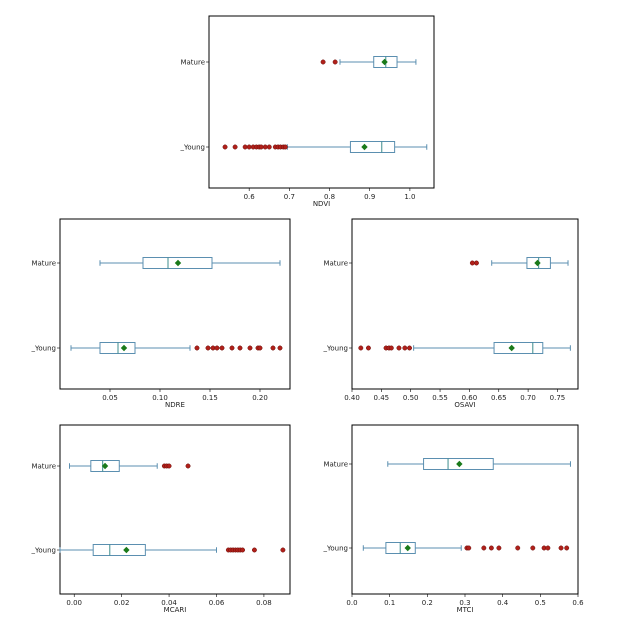 This screenshot has width=624, height=617. I want to click on panel-ndvi: 0.6 0.7 0.8 0.9 1.0 NDVI Mature _Young, so click(307, 111).